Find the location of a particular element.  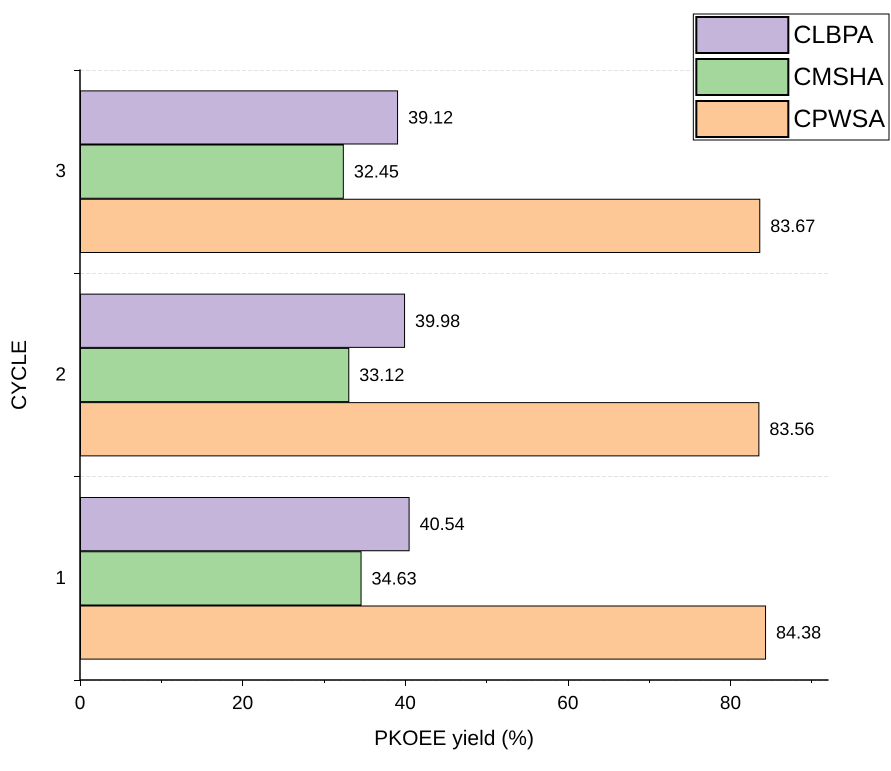

x-tick-label: 80 is located at coordinates (731, 703).